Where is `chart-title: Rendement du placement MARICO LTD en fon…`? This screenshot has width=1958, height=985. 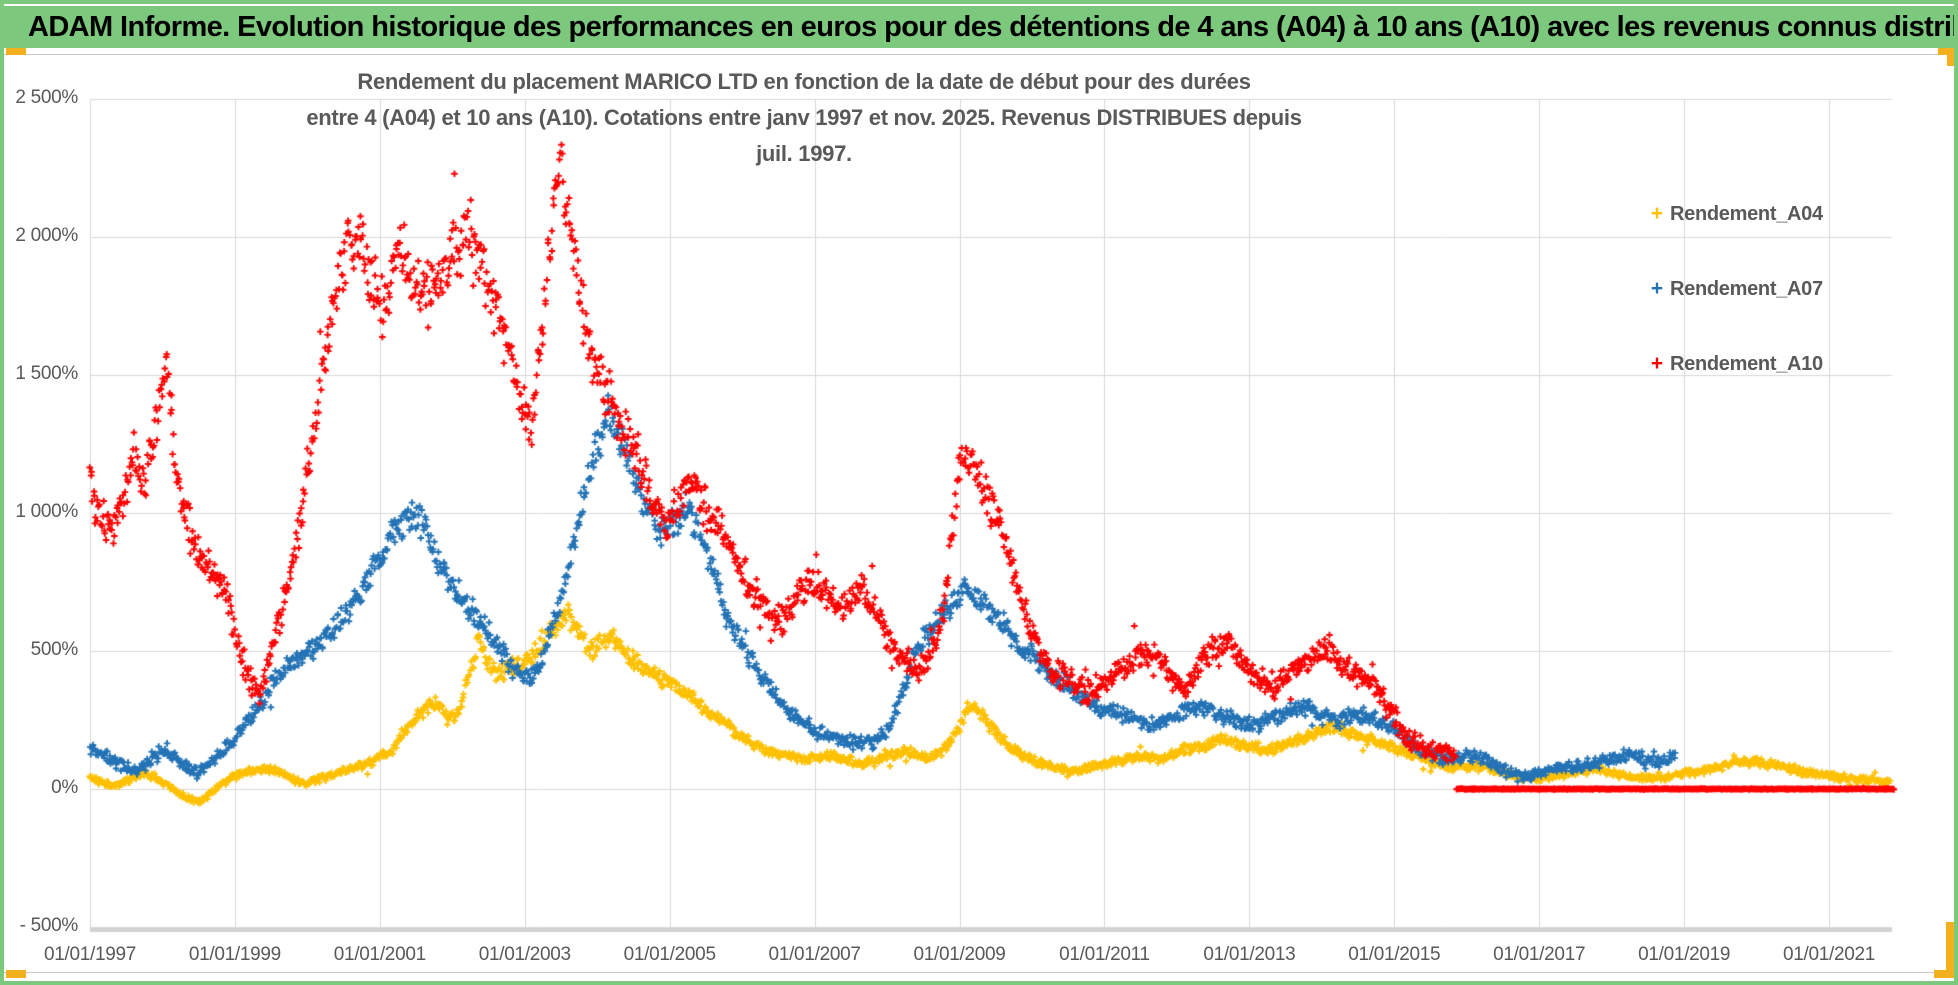 chart-title: Rendement du placement MARICO LTD en fon… is located at coordinates (804, 118).